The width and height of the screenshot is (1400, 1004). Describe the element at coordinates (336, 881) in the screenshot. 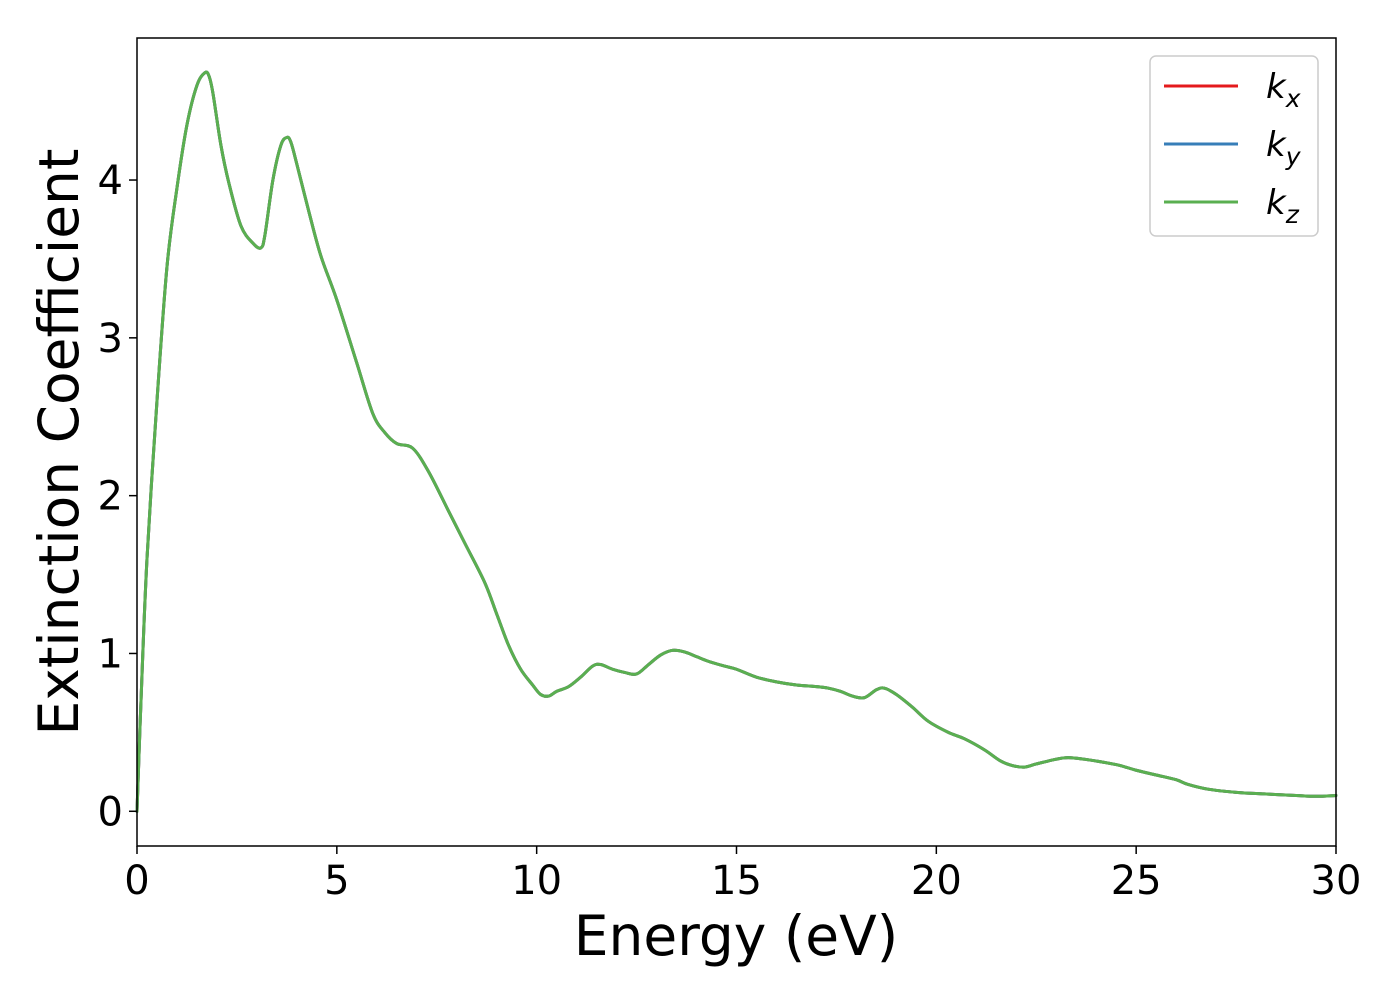

I see `x-tick-label: 5` at that location.